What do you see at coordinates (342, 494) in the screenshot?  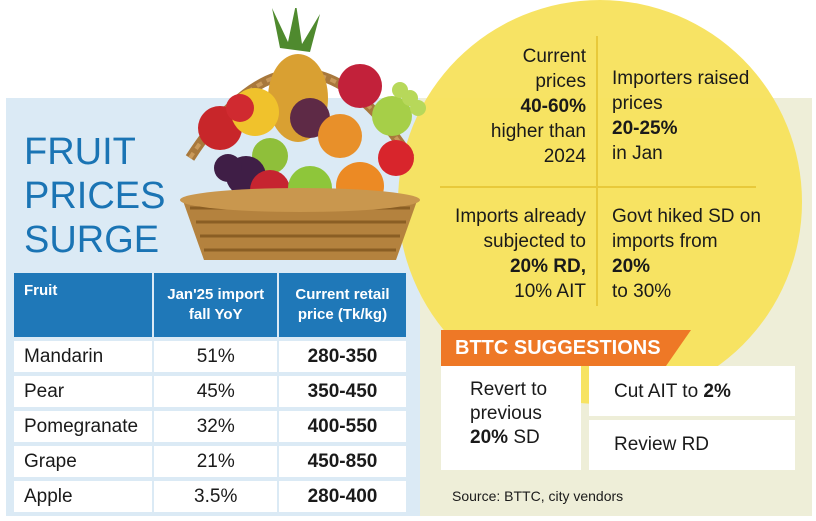 I see `cell-price: 280-400` at bounding box center [342, 494].